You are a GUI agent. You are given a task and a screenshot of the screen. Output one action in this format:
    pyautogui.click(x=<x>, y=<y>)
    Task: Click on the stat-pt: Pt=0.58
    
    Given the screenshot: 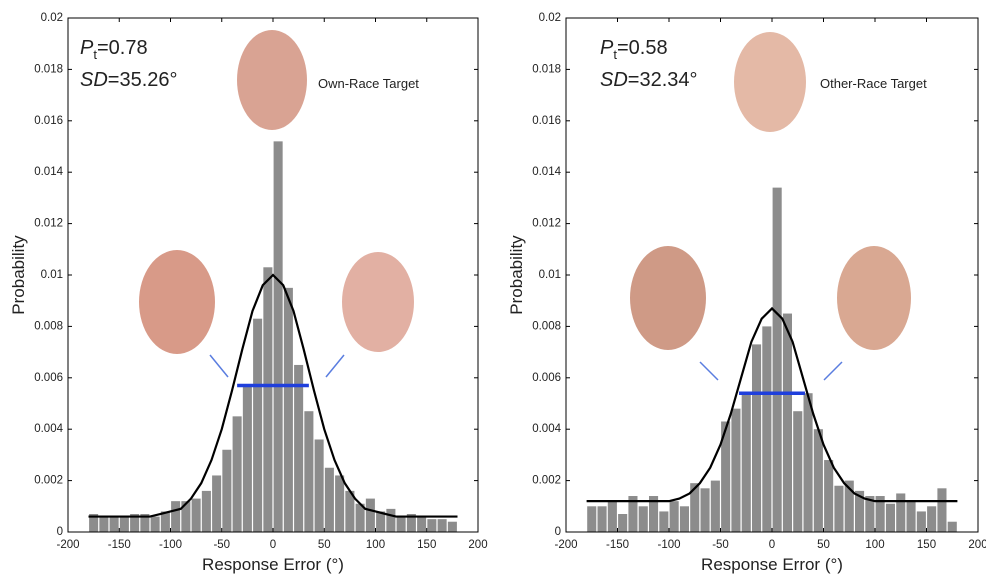 What is the action you would take?
    pyautogui.click(x=634, y=49)
    